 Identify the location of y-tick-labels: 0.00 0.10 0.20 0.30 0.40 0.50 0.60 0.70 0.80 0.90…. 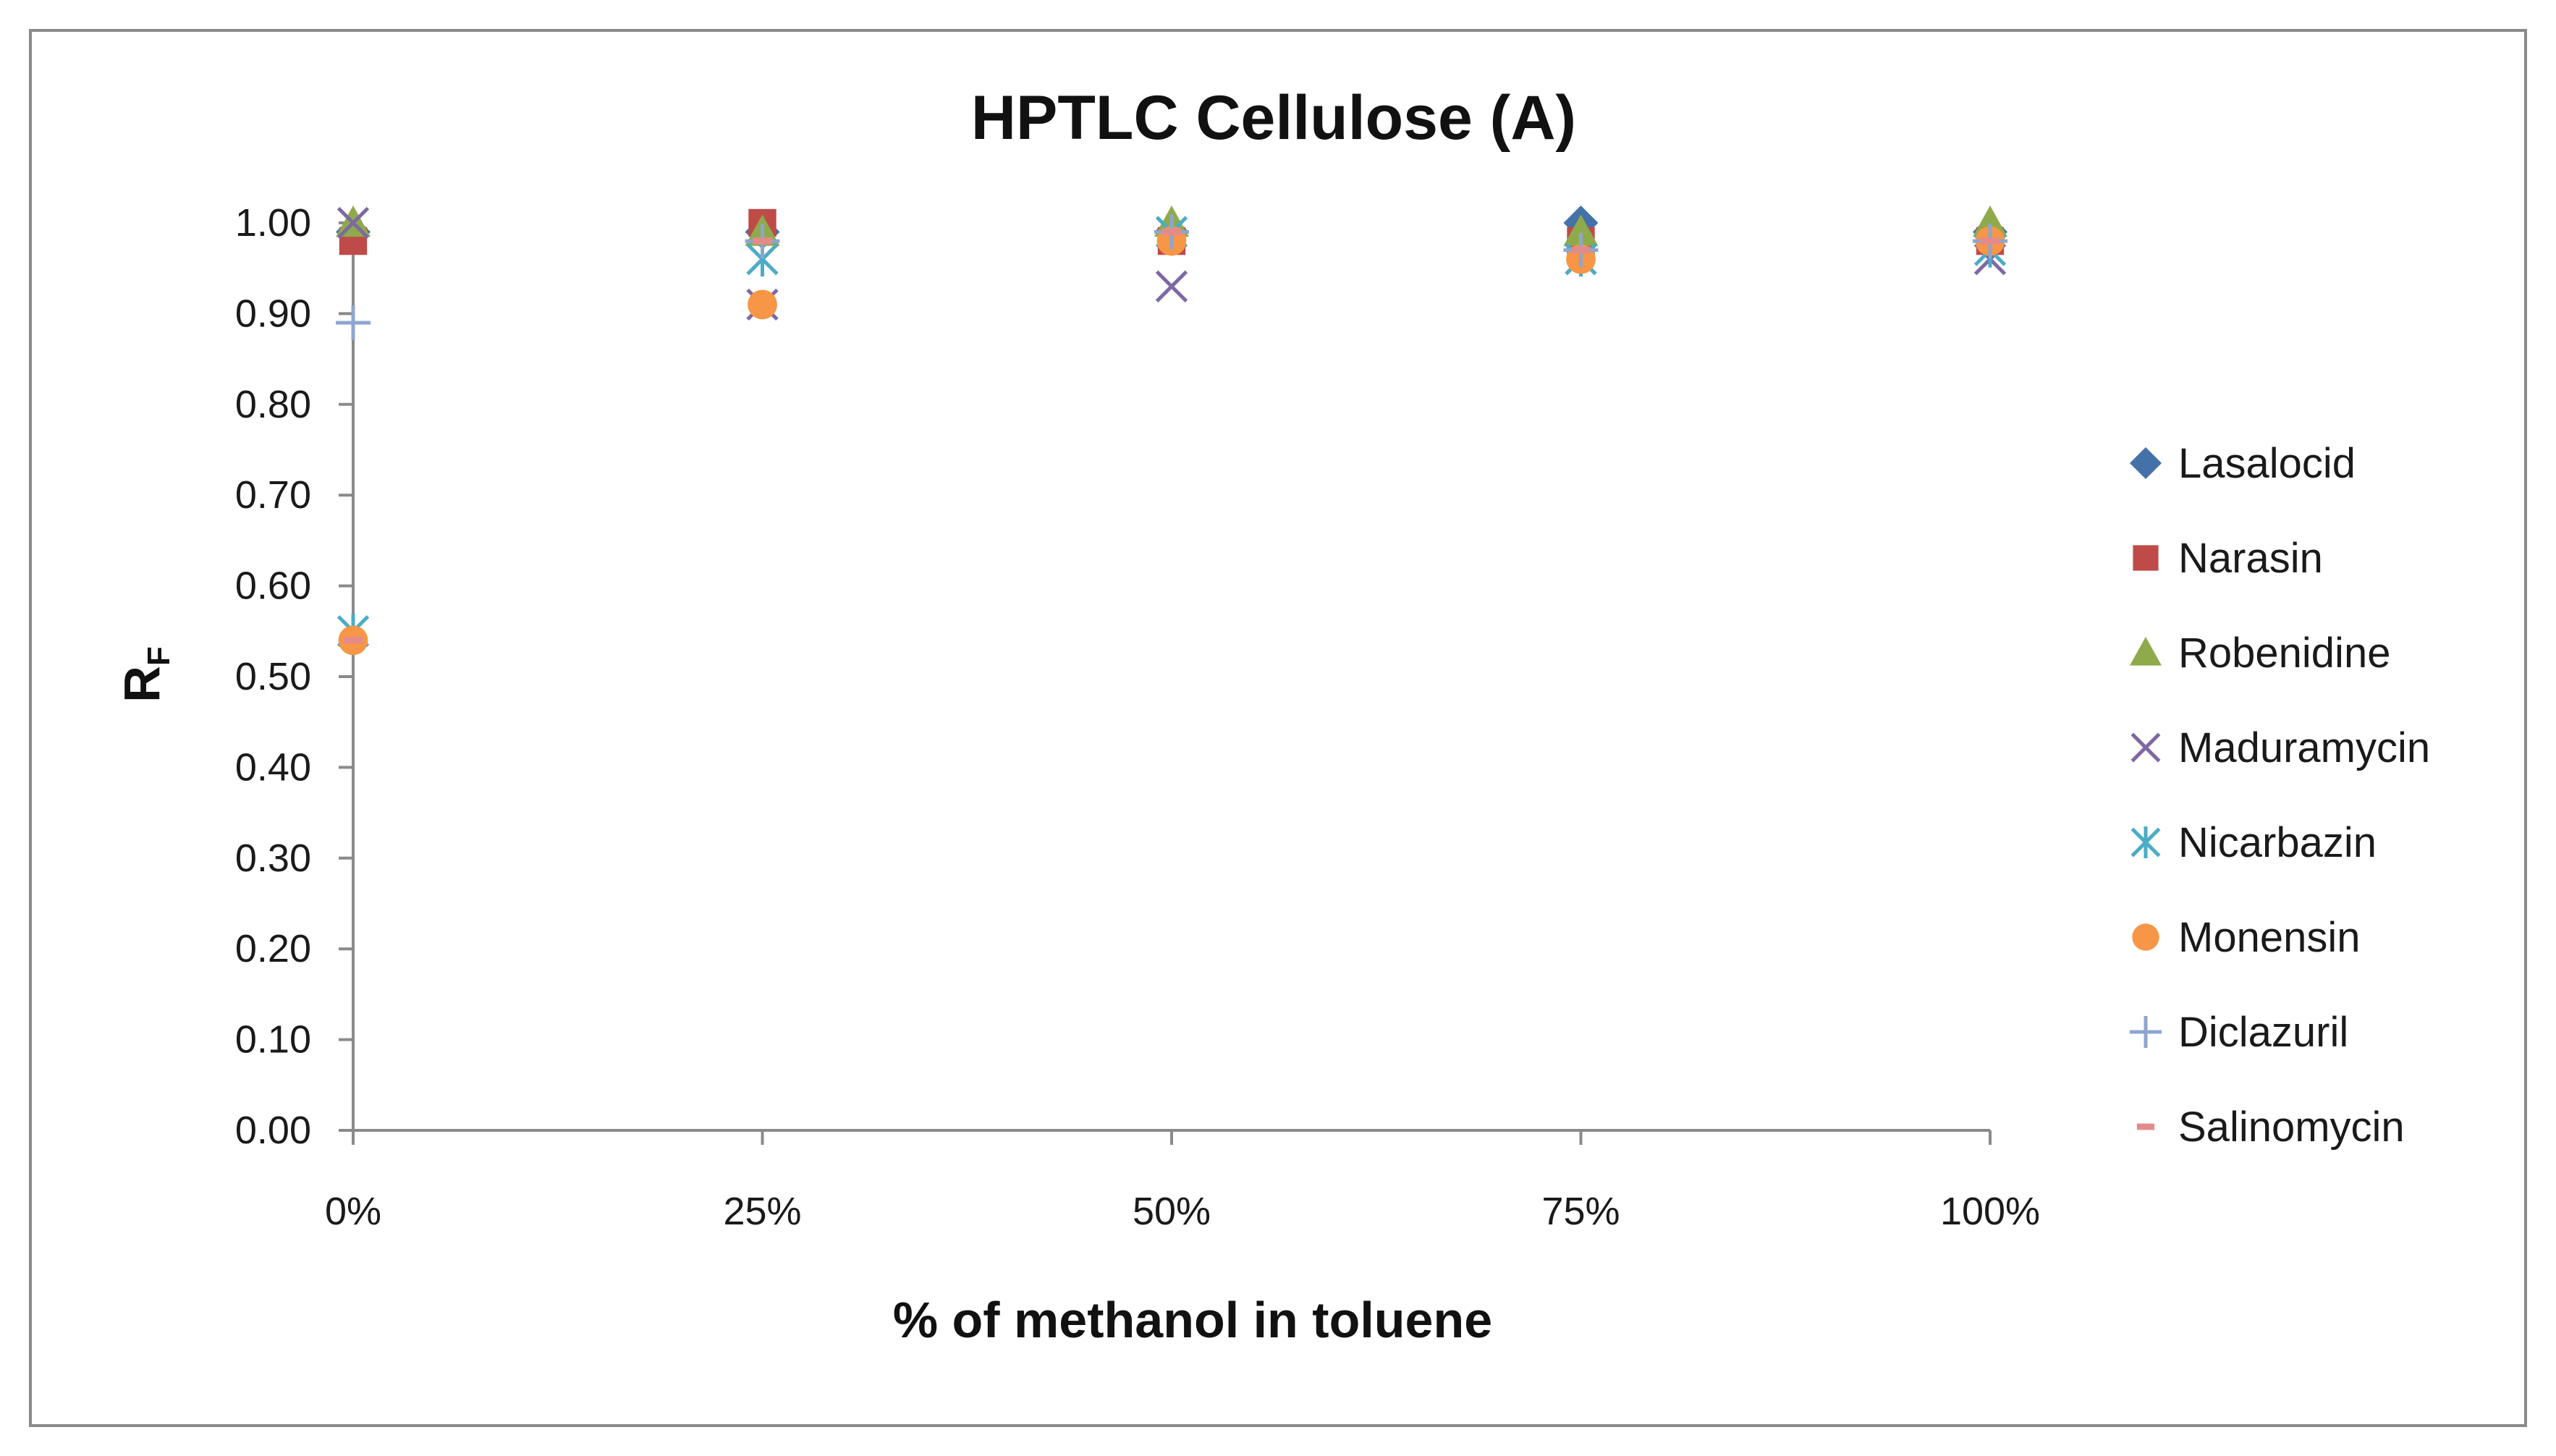
(273, 676).